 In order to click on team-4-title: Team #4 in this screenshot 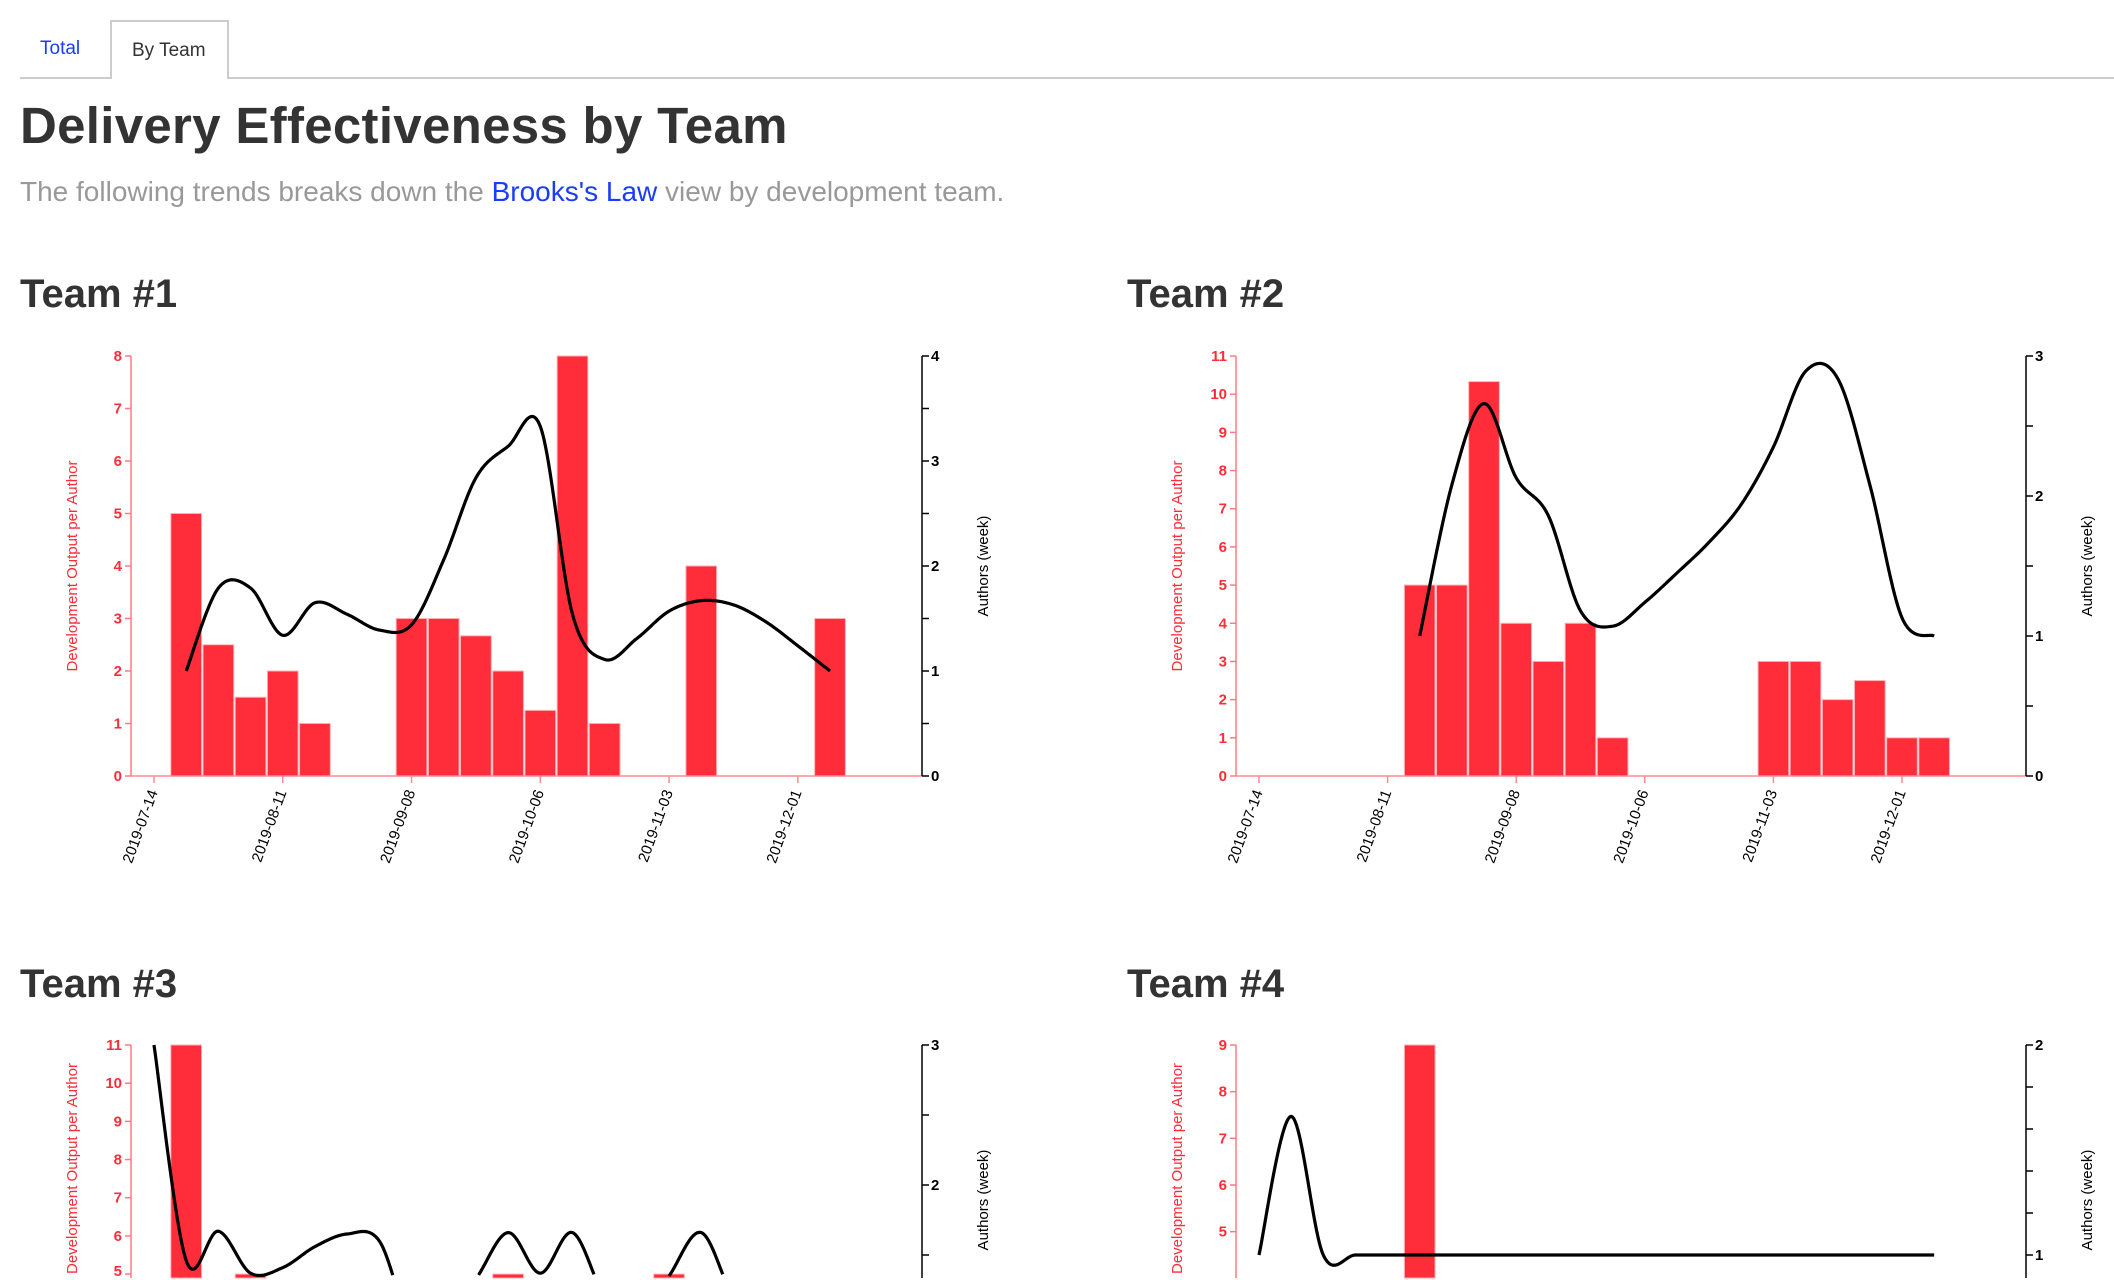, I will do `click(1206, 984)`.